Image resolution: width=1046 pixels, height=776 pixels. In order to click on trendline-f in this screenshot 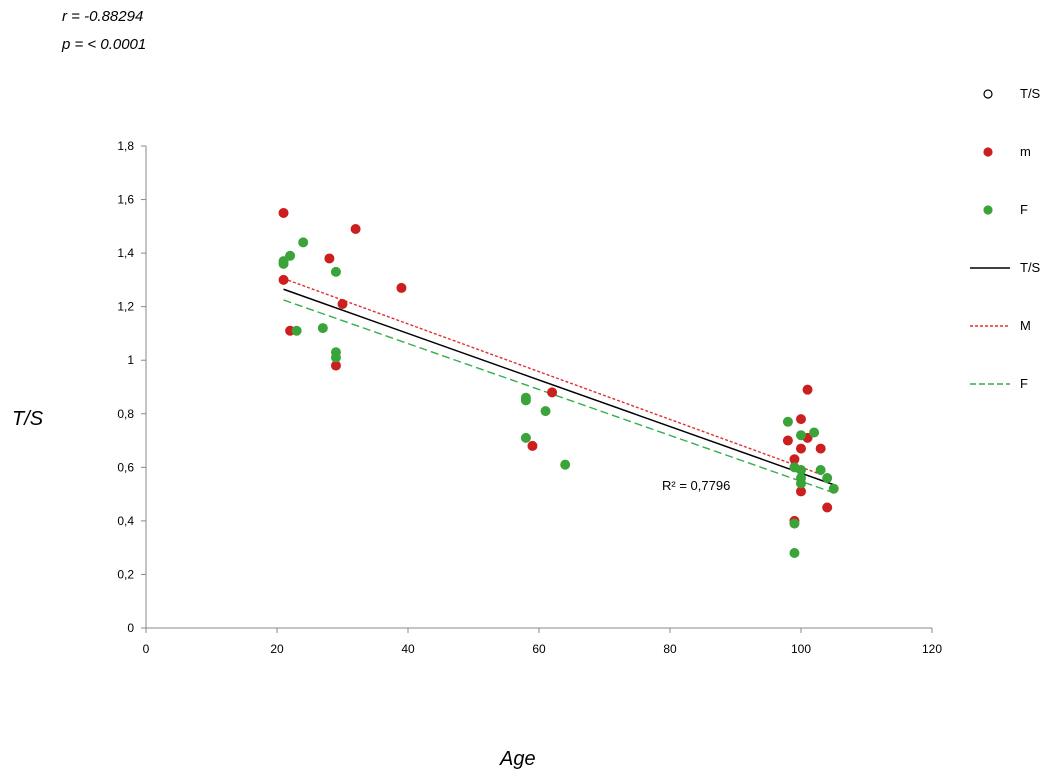, I will do `click(558, 396)`.